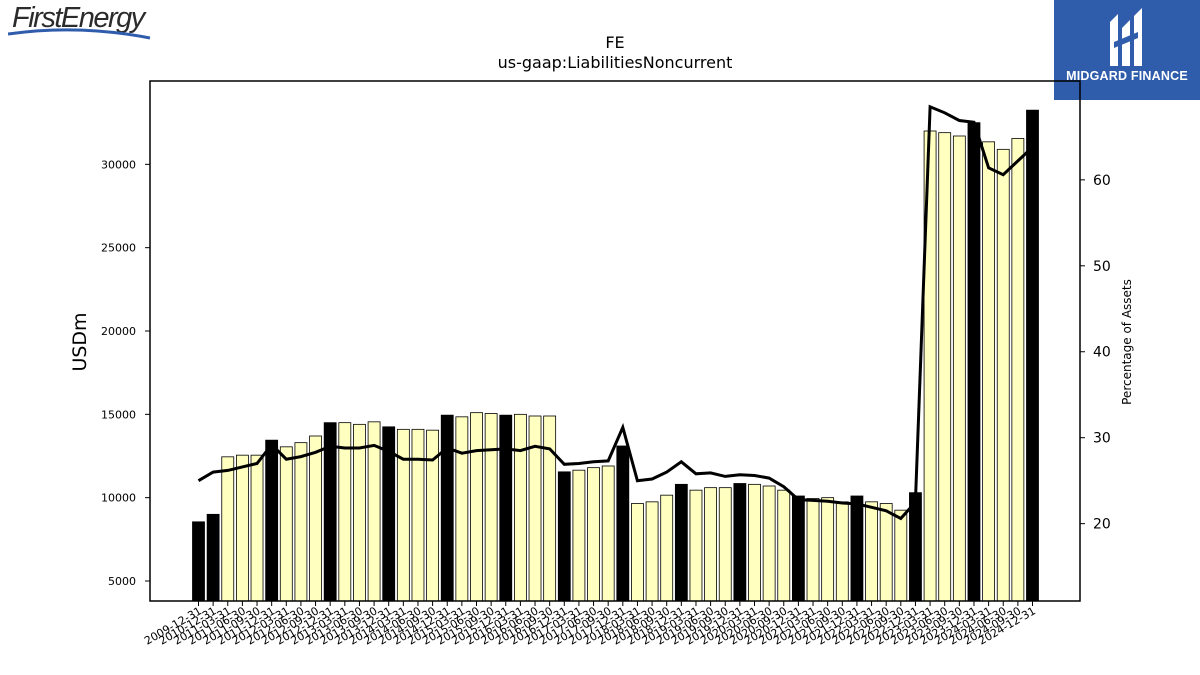 Image resolution: width=1200 pixels, height=675 pixels. Describe the element at coordinates (118, 331) in the screenshot. I see `y-tick-label: 20000` at that location.